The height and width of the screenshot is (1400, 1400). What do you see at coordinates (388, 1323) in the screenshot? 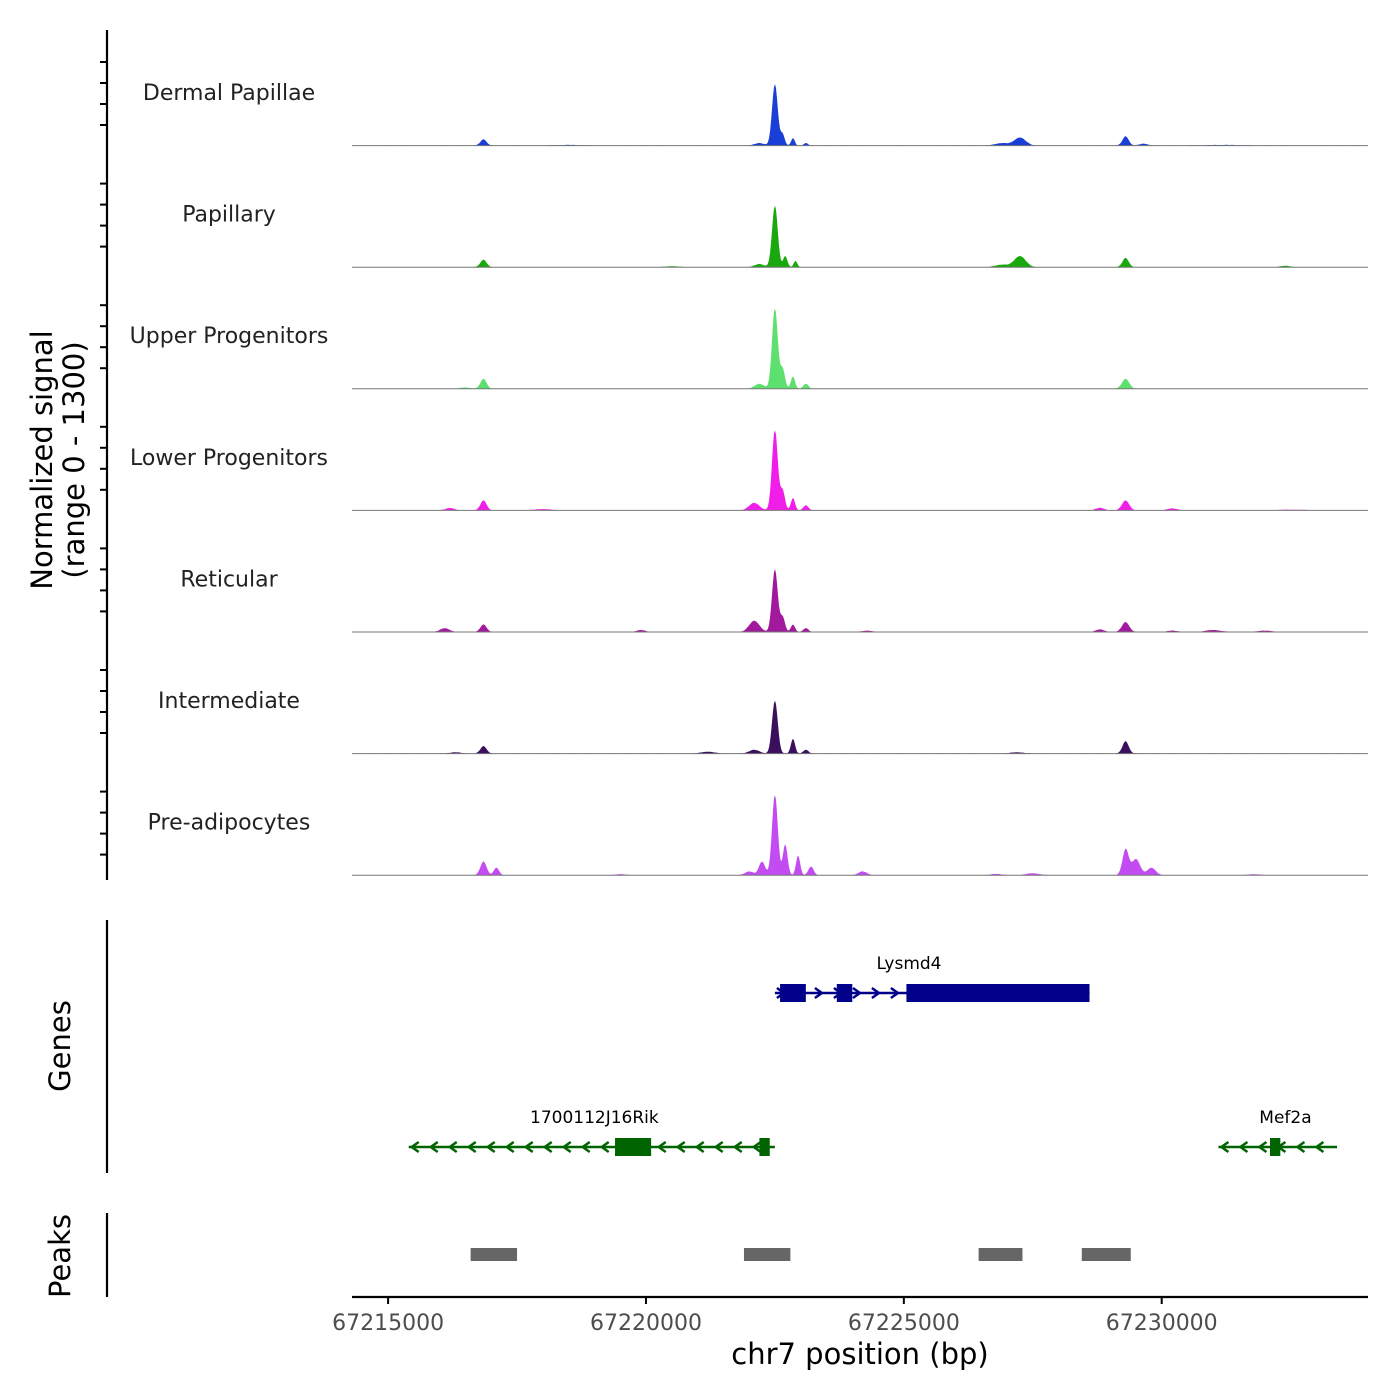
I see `x-tick-label: 67215000` at bounding box center [388, 1323].